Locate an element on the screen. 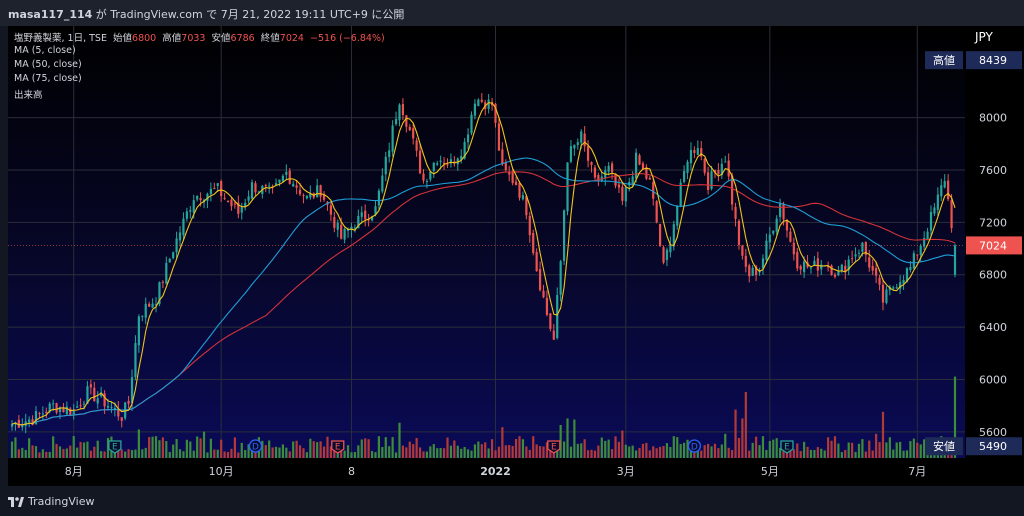 This screenshot has width=1024, height=516. price-tick-label: 7200 is located at coordinates (993, 222).